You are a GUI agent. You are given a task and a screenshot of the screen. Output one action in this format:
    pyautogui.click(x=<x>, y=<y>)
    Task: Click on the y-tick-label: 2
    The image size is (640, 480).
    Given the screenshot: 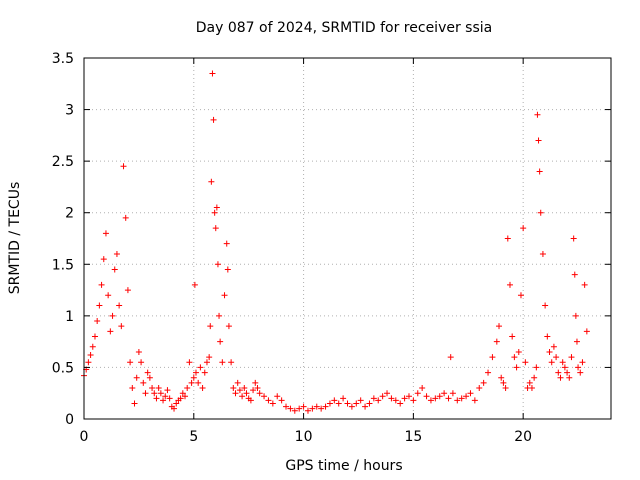 What is the action you would take?
    pyautogui.click(x=69, y=214)
    